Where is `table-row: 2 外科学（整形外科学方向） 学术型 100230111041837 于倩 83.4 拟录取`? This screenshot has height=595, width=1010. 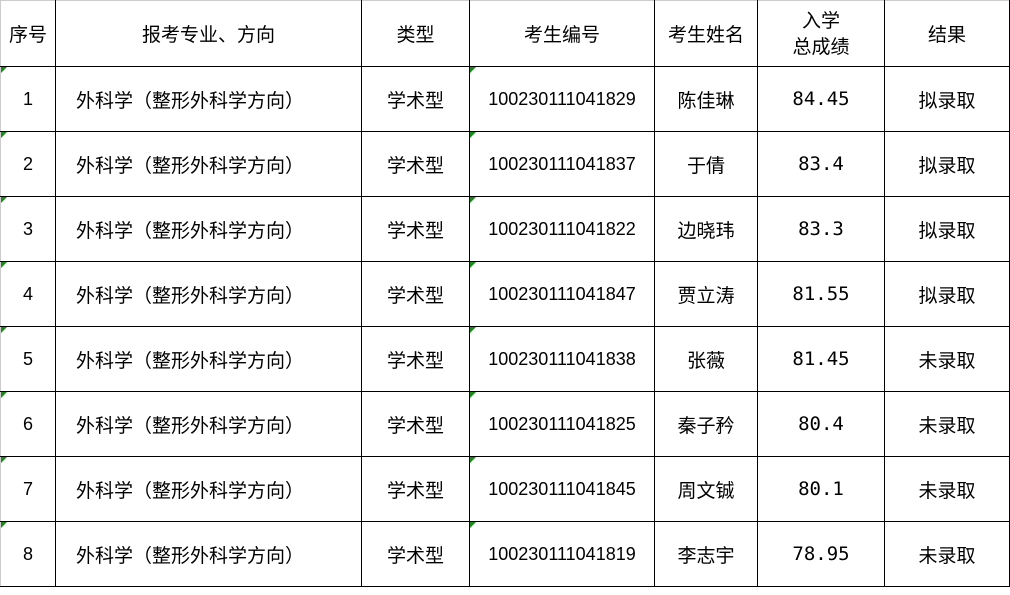
table-row: 2 外科学（整形外科学方向） 学术型 100230111041837 于倩 83.4 拟录取 is located at coordinates (505, 164).